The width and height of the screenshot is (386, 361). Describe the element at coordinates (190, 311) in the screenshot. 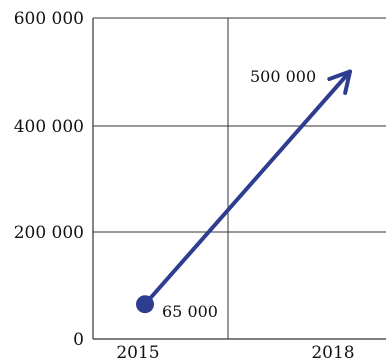

I see `data-label-start: 65 000` at that location.